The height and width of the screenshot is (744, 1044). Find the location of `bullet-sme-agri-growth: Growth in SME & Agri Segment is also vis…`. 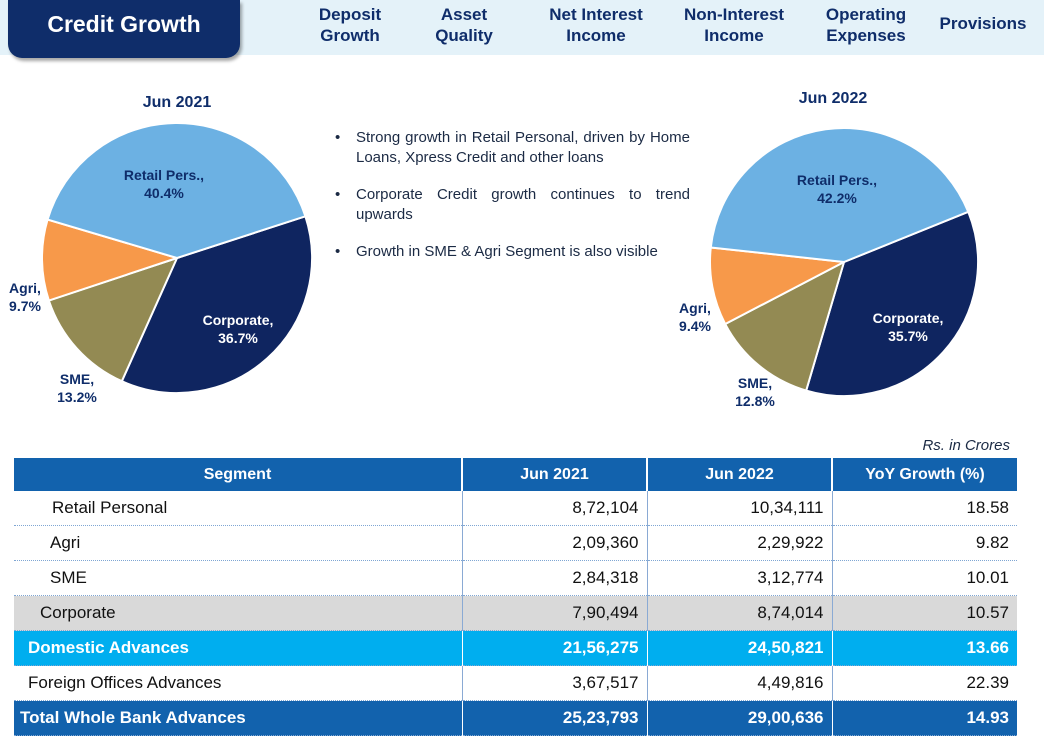

bullet-sme-agri-growth: Growth in SME & Agri Segment is also vis… is located at coordinates (511, 252).